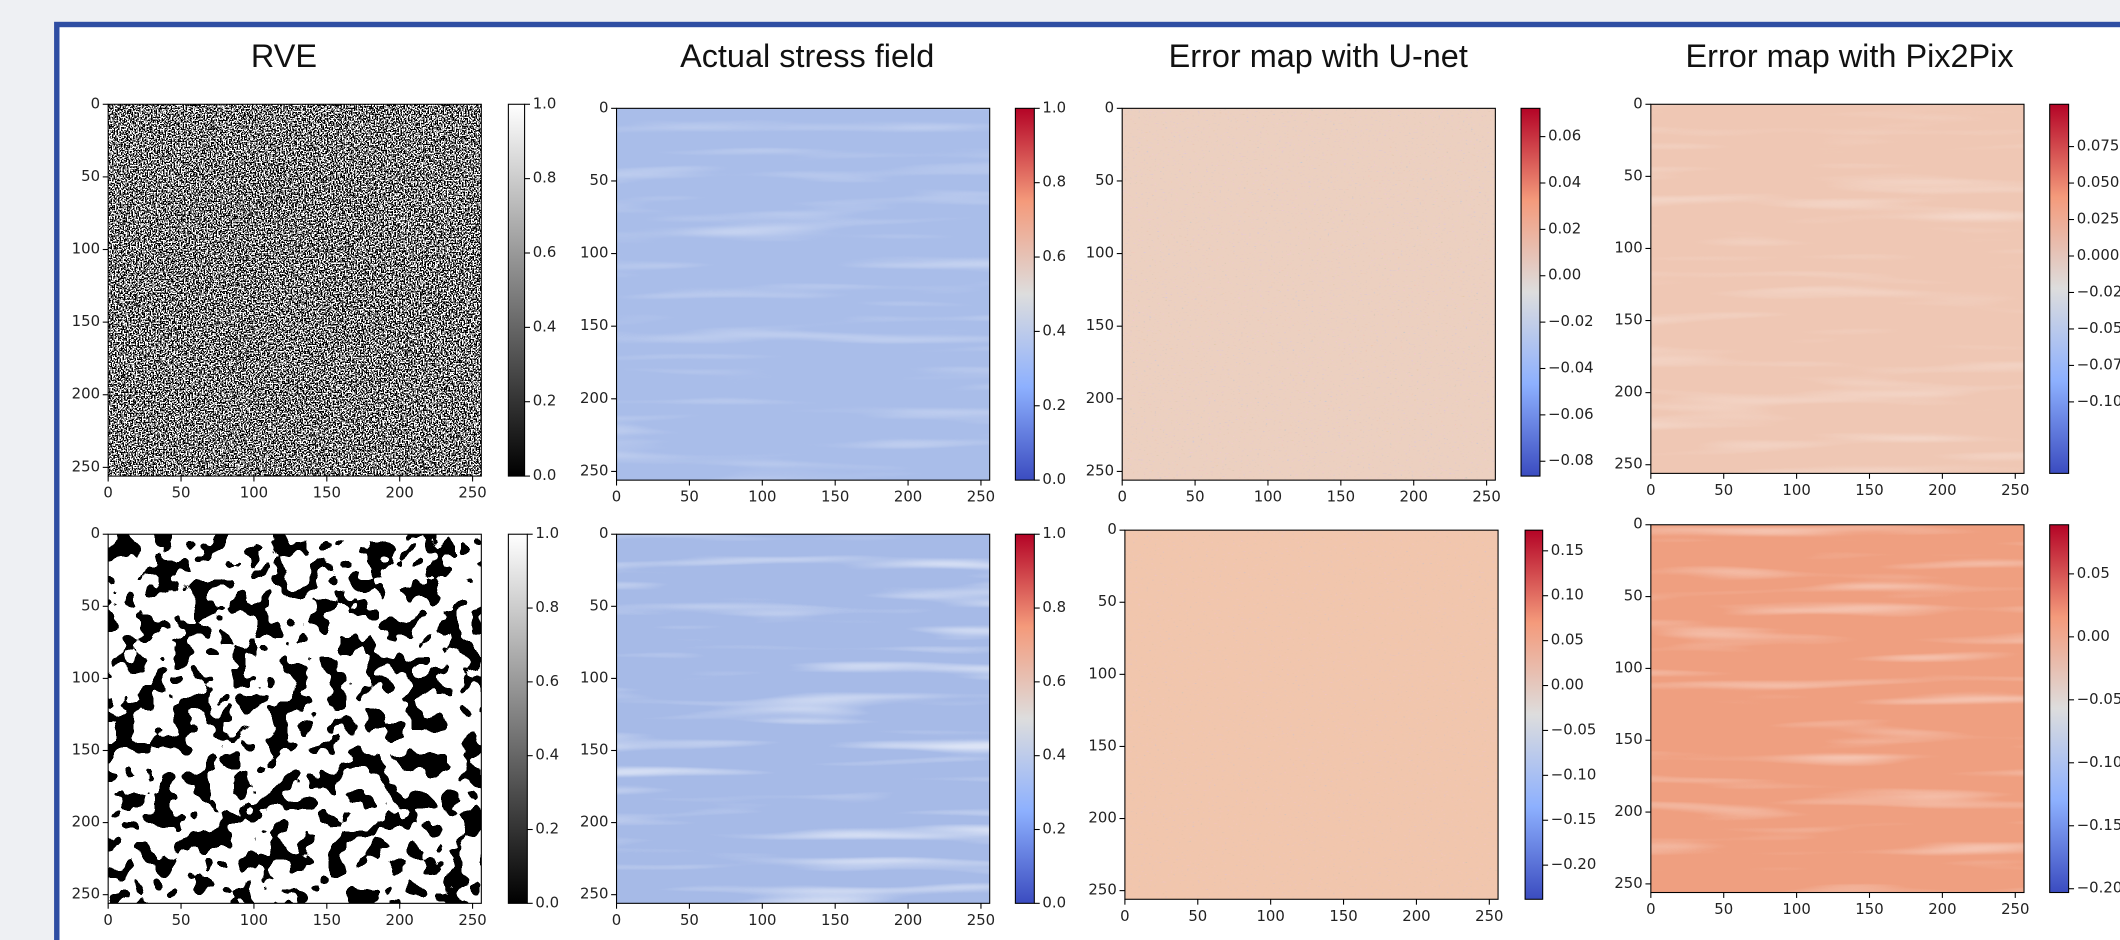 The height and width of the screenshot is (940, 2120). What do you see at coordinates (545, 326) in the screenshot?
I see `colorbar-tick-label: 0.4` at bounding box center [545, 326].